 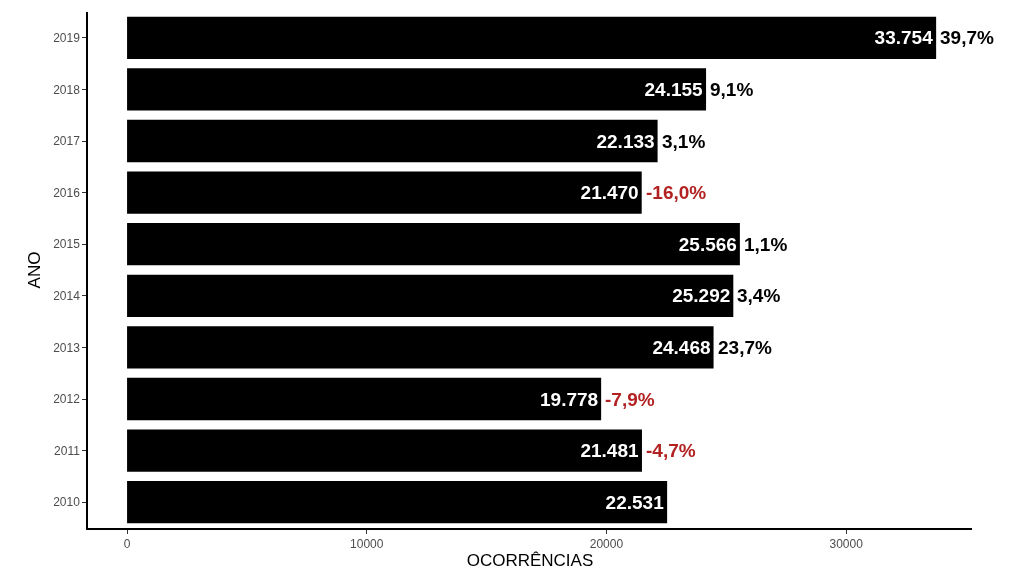 I want to click on x-axis-title: OCORRÊNCIAS, so click(x=530, y=561).